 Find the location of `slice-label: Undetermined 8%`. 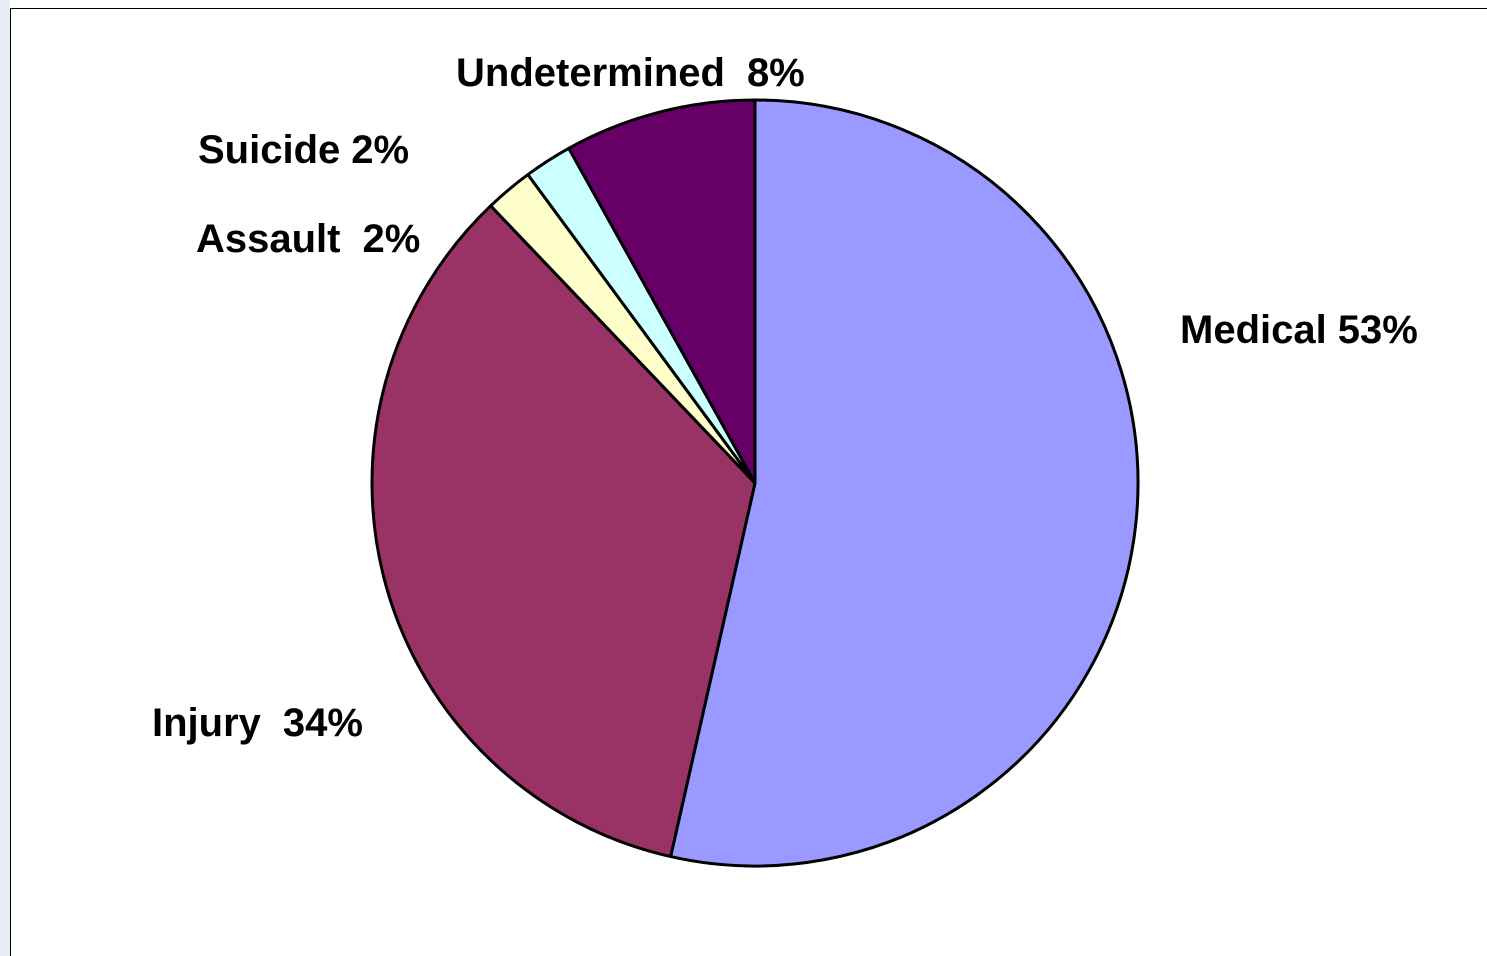

slice-label: Undetermined 8% is located at coordinates (630, 73).